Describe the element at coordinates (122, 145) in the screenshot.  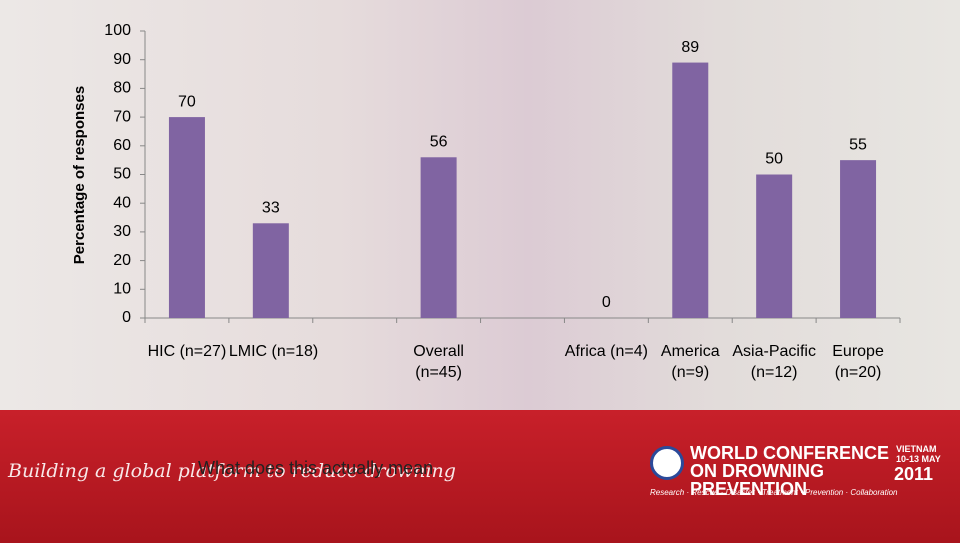
I see `y-tick-label: 60` at that location.